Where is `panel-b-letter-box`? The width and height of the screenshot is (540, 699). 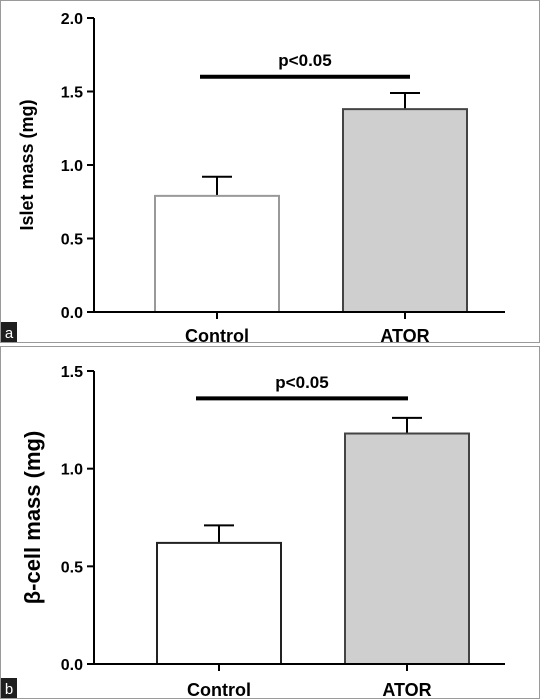
panel-b-letter-box is located at coordinates (9, 688).